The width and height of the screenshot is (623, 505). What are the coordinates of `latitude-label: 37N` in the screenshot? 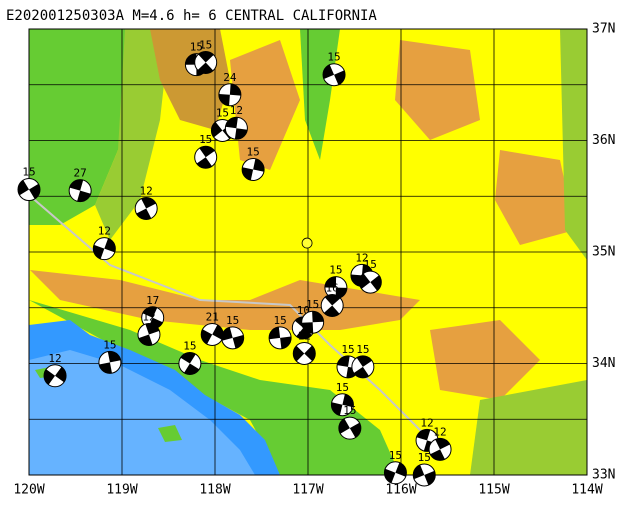 It's located at (603, 29).